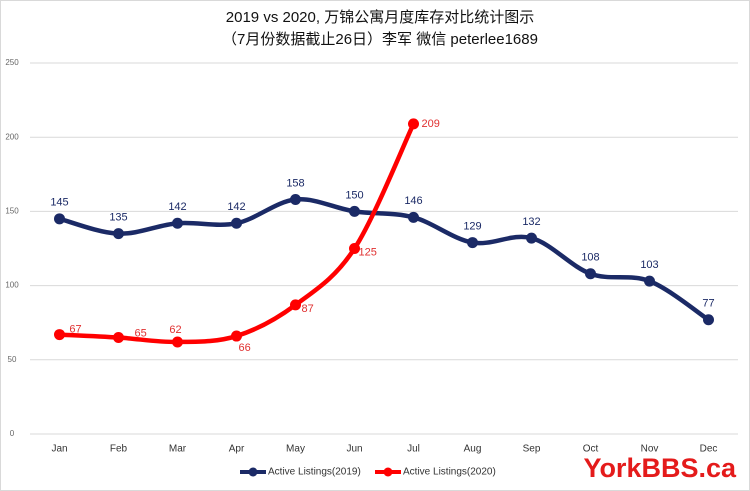 The image size is (750, 491). Describe the element at coordinates (75, 329) in the screenshot. I see `data-label: 67` at that location.